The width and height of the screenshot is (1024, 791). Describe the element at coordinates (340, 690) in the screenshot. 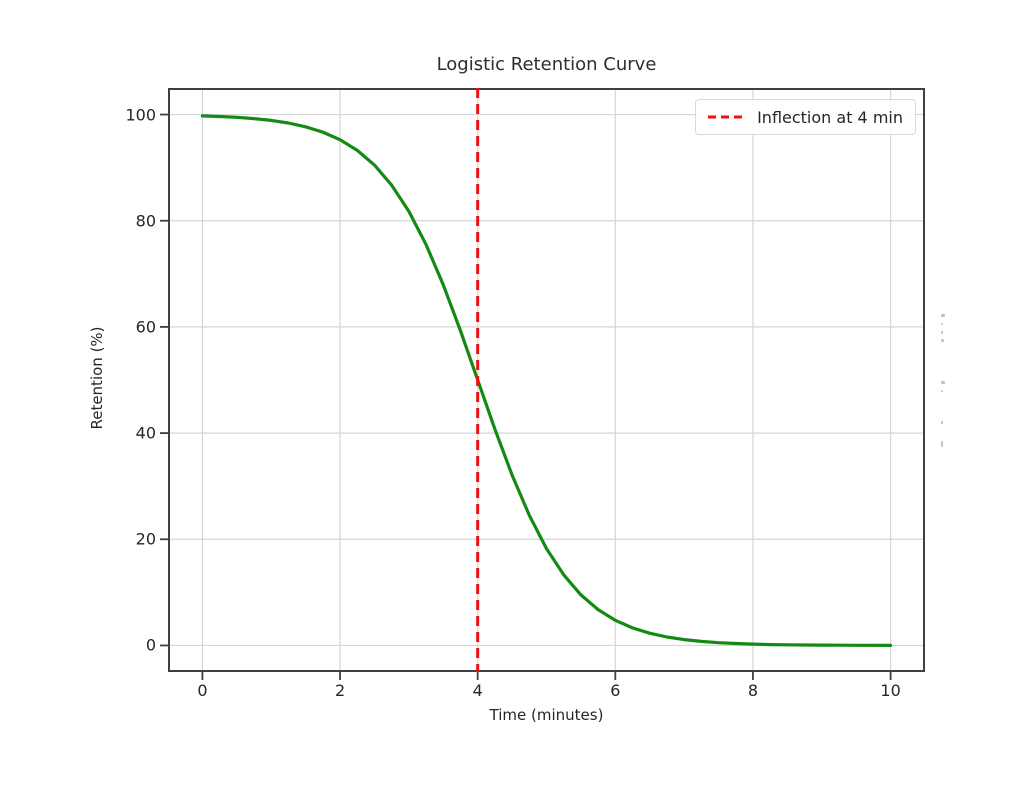

I see `x-tick-label: 2` at that location.